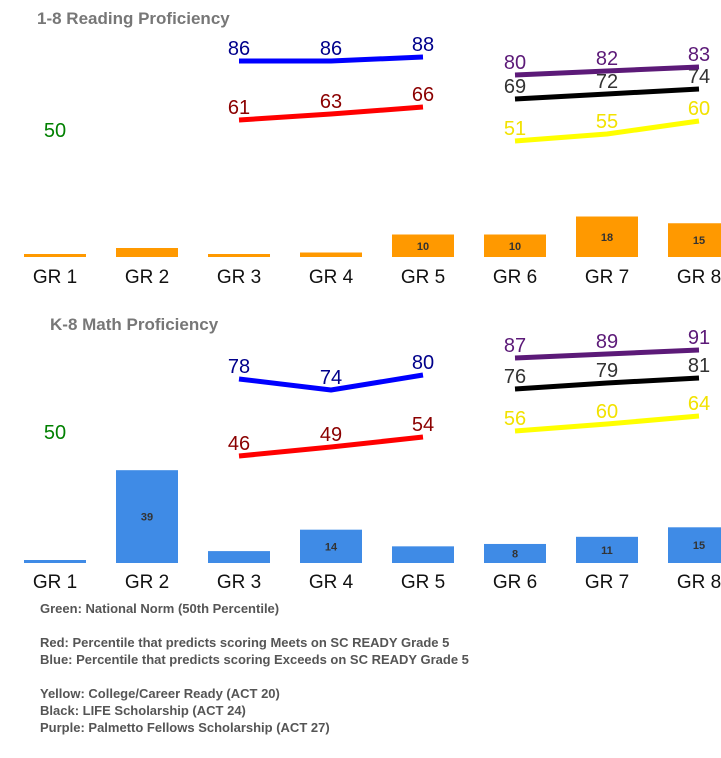 Image resolution: width=721 pixels, height=758 pixels. I want to click on bar-value-label: 8, so click(515, 554).